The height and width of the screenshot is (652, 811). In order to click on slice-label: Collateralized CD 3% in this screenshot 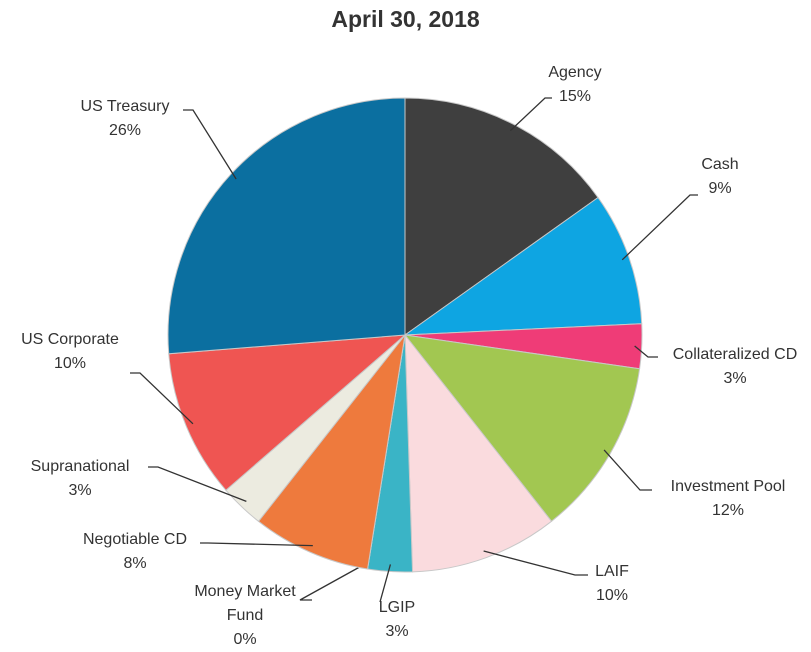, I will do `click(723, 367)`.